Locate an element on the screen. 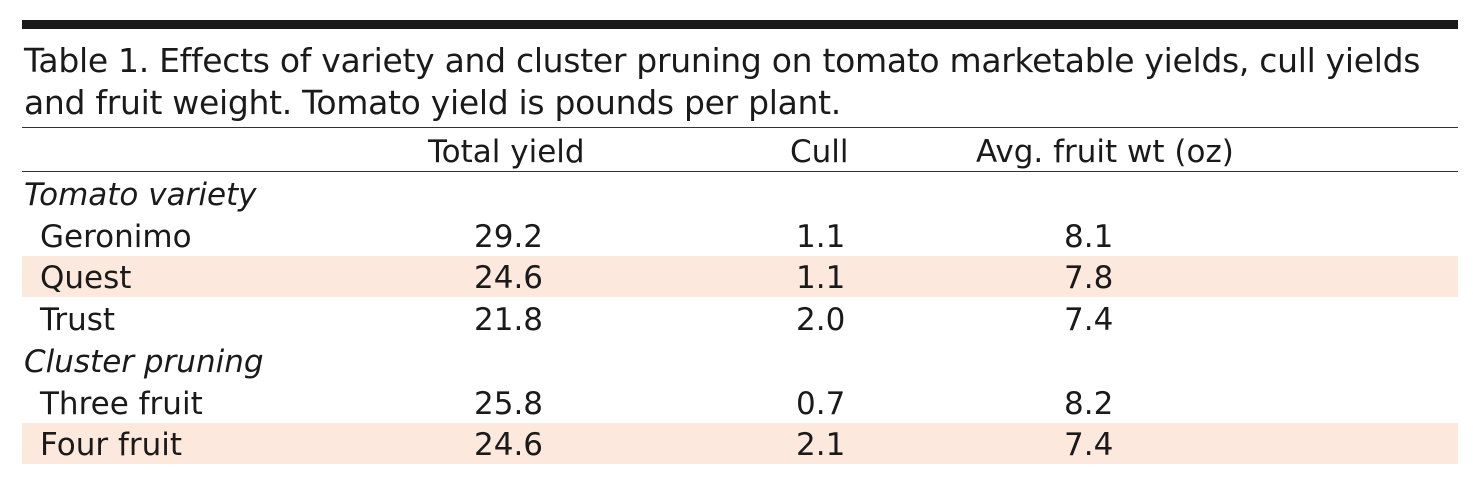 Image resolution: width=1473 pixels, height=480 pixels. column-header-avg-fruit-wt: Avg. fruit wt (oz) is located at coordinates (1105, 152).